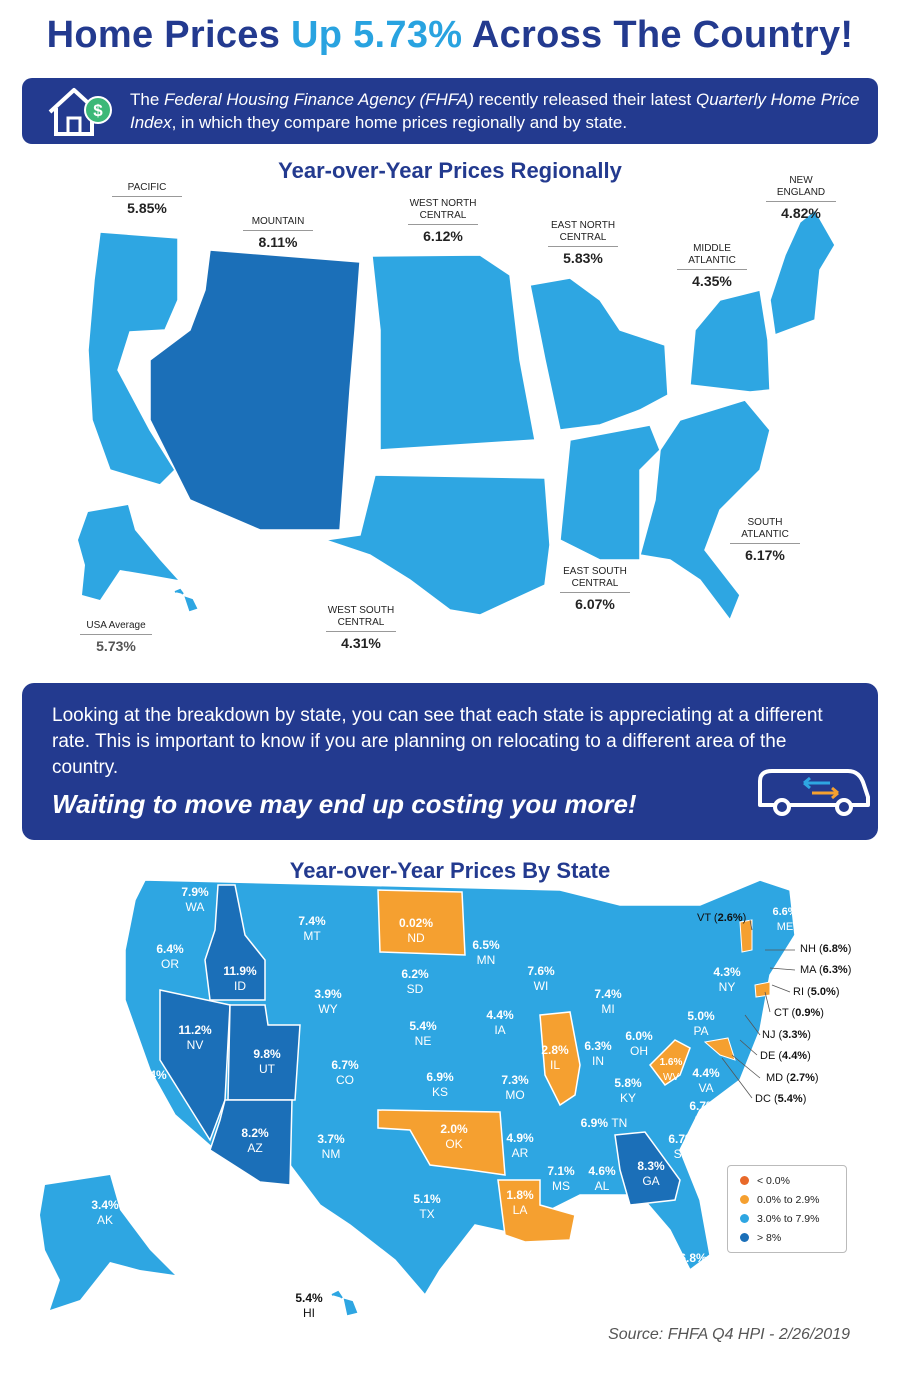 This screenshot has width=900, height=1377. I want to click on state-label-ga: 8.3% GA, so click(651, 1173).